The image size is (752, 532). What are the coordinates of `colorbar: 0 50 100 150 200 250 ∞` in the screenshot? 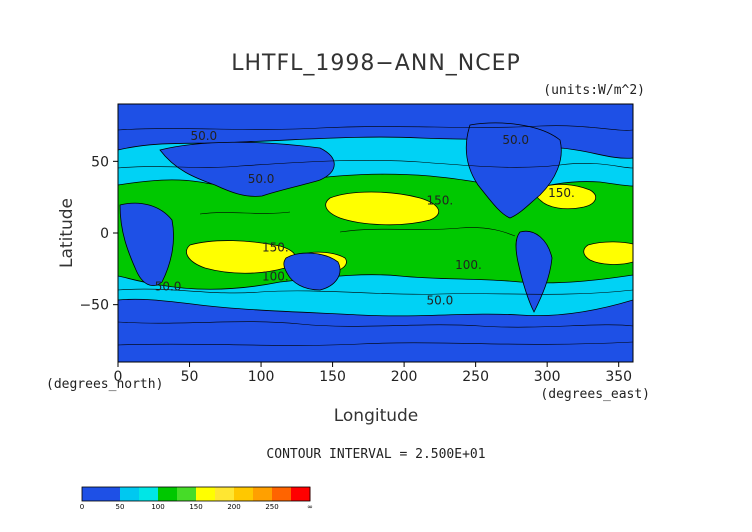 It's located at (196, 498).